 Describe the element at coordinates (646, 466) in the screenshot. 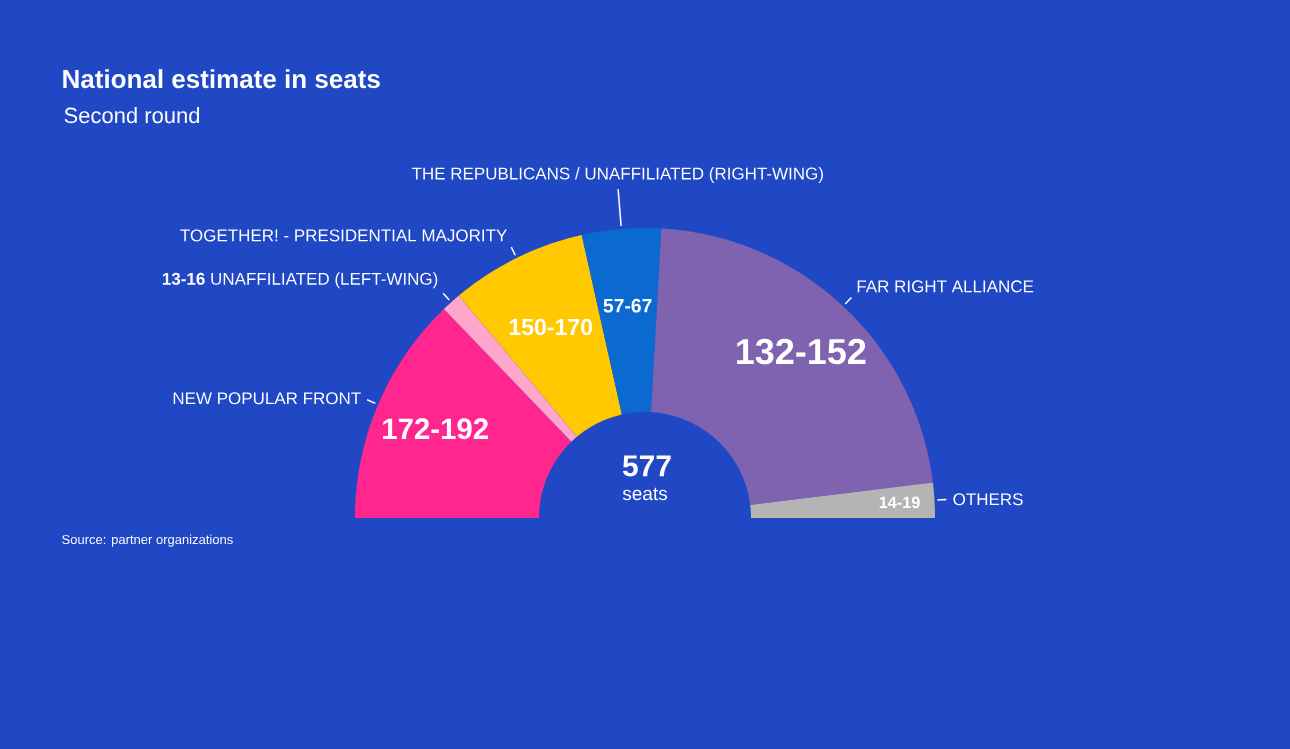

I see `text: 577` at that location.